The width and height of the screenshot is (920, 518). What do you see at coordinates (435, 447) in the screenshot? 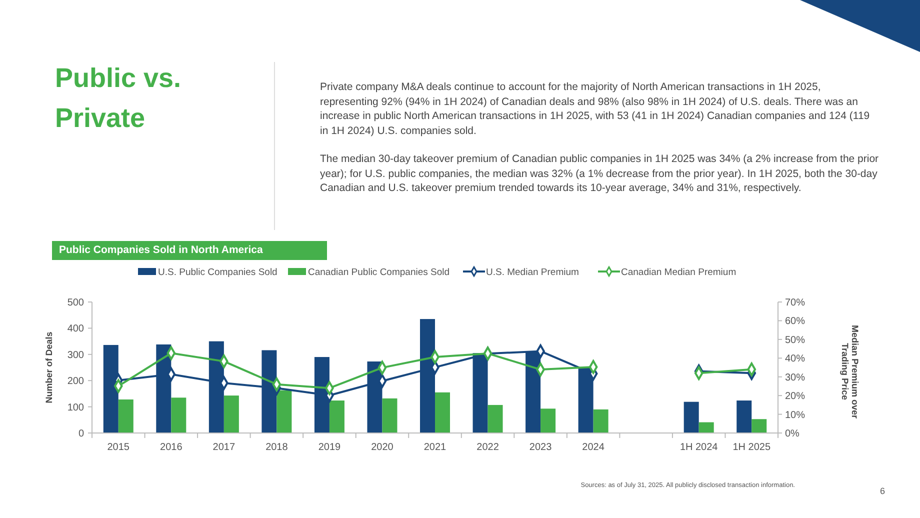
I see `x-tick-label: 2021` at bounding box center [435, 447].